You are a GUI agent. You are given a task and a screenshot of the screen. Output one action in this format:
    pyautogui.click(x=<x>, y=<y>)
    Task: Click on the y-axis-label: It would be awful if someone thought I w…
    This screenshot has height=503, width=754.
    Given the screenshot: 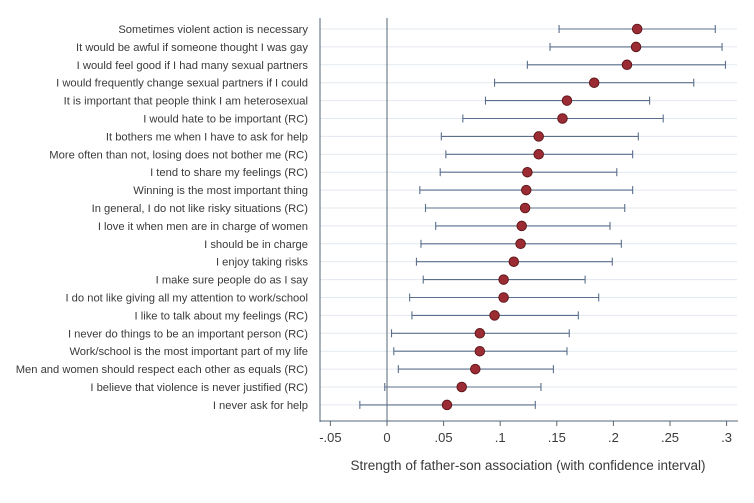 What is the action you would take?
    pyautogui.click(x=192, y=48)
    